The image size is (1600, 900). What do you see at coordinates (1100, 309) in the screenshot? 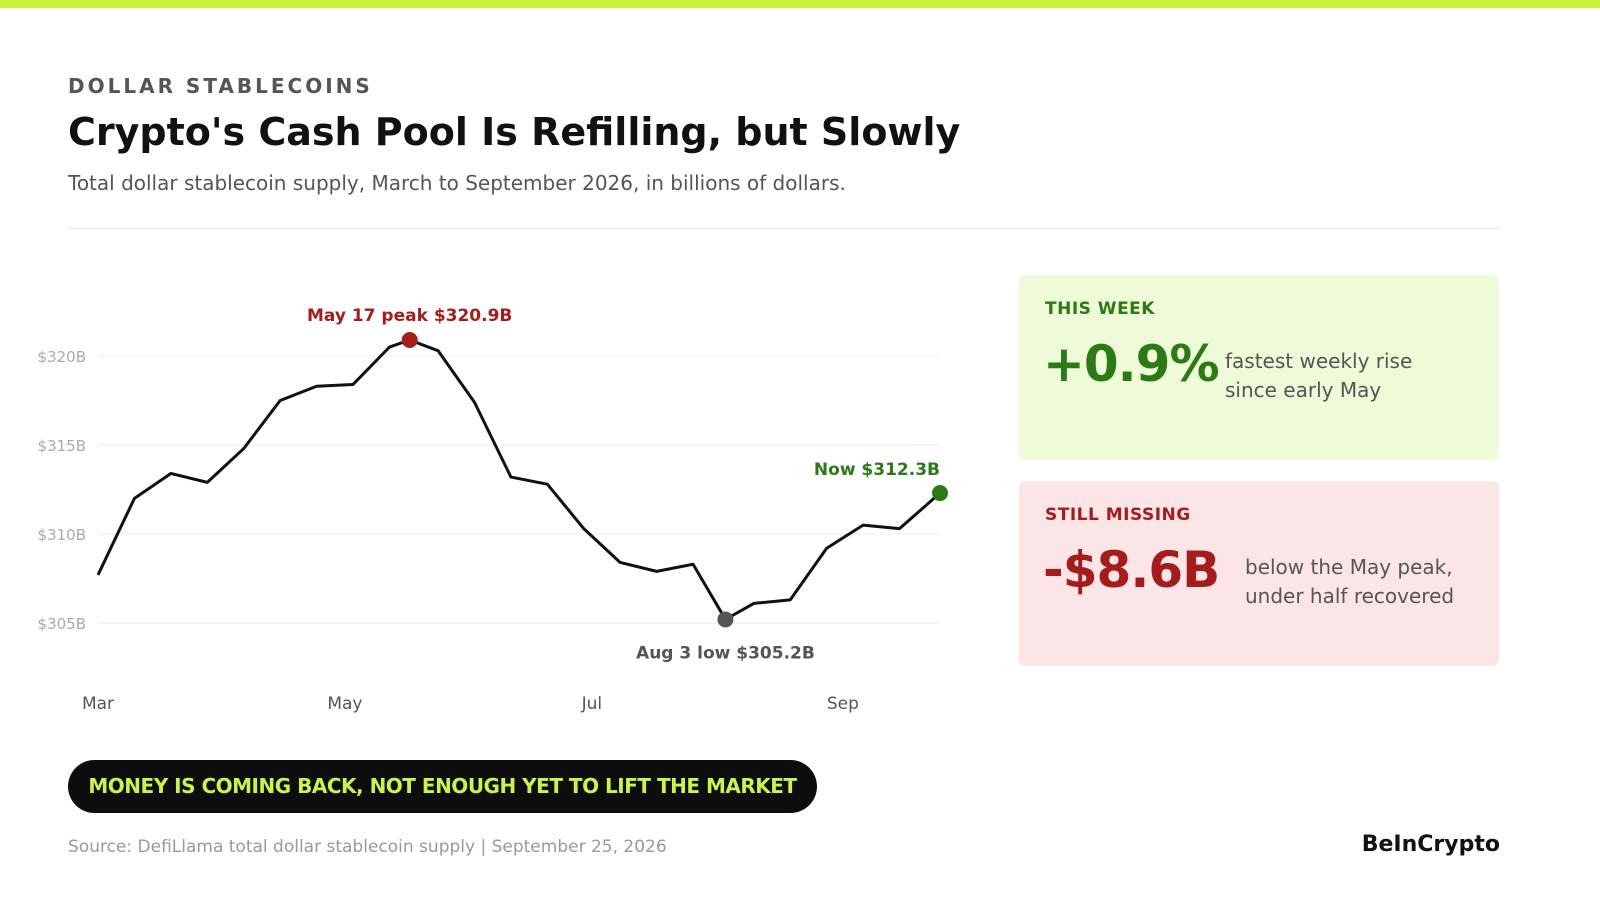
I see `card-label: THIS WEEK` at bounding box center [1100, 309].